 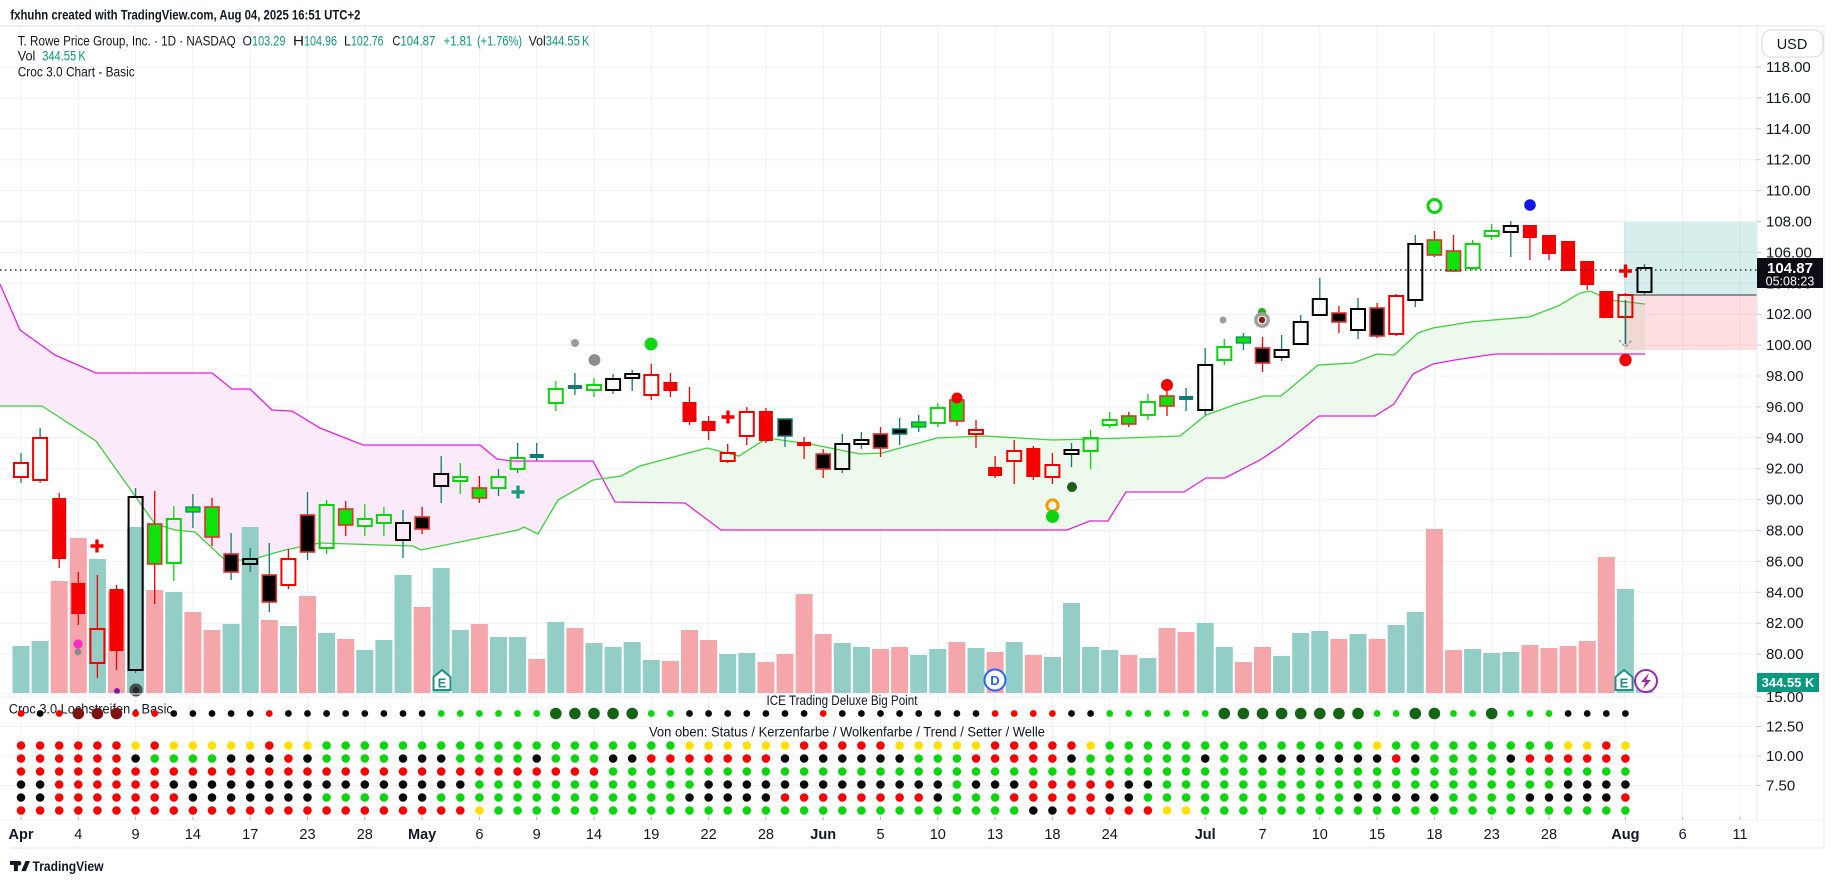 What do you see at coordinates (91, 709) in the screenshot?
I see `svg-text: Croc 3.0 Lochstreifen - Basic` at bounding box center [91, 709].